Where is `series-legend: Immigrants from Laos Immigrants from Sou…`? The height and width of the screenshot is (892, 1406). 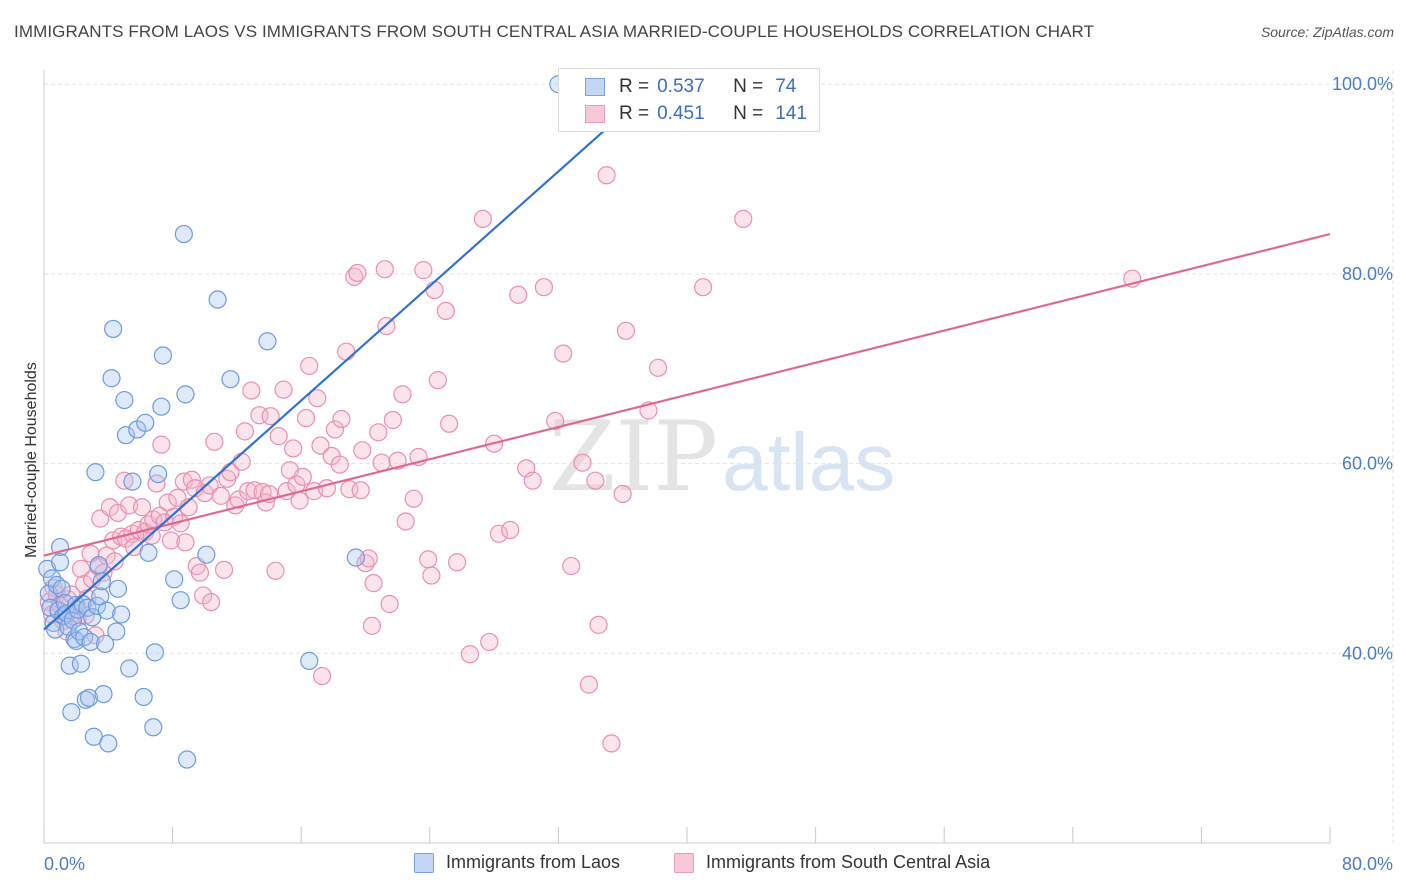
series-legend: Immigrants from Laos Immigrants from Sou… is located at coordinates (703, 864).